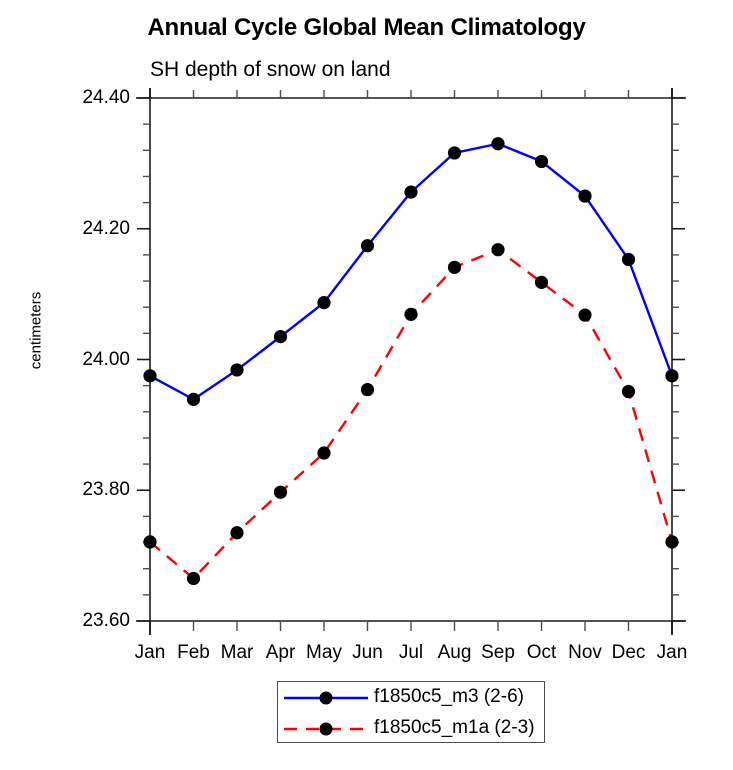 The height and width of the screenshot is (770, 733). I want to click on y-tick-label: 23.80, so click(106, 490).